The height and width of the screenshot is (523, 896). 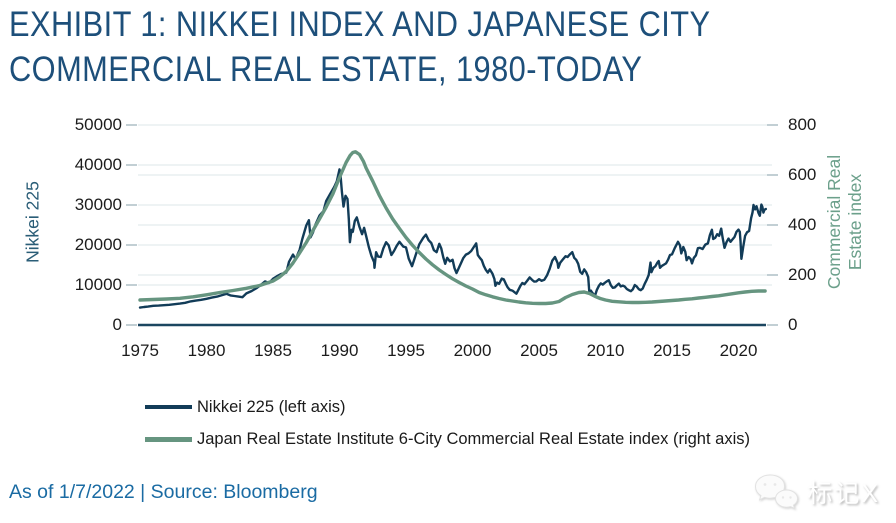 What do you see at coordinates (472, 350) in the screenshot?
I see `x-axis-tick-label: 2000` at bounding box center [472, 350].